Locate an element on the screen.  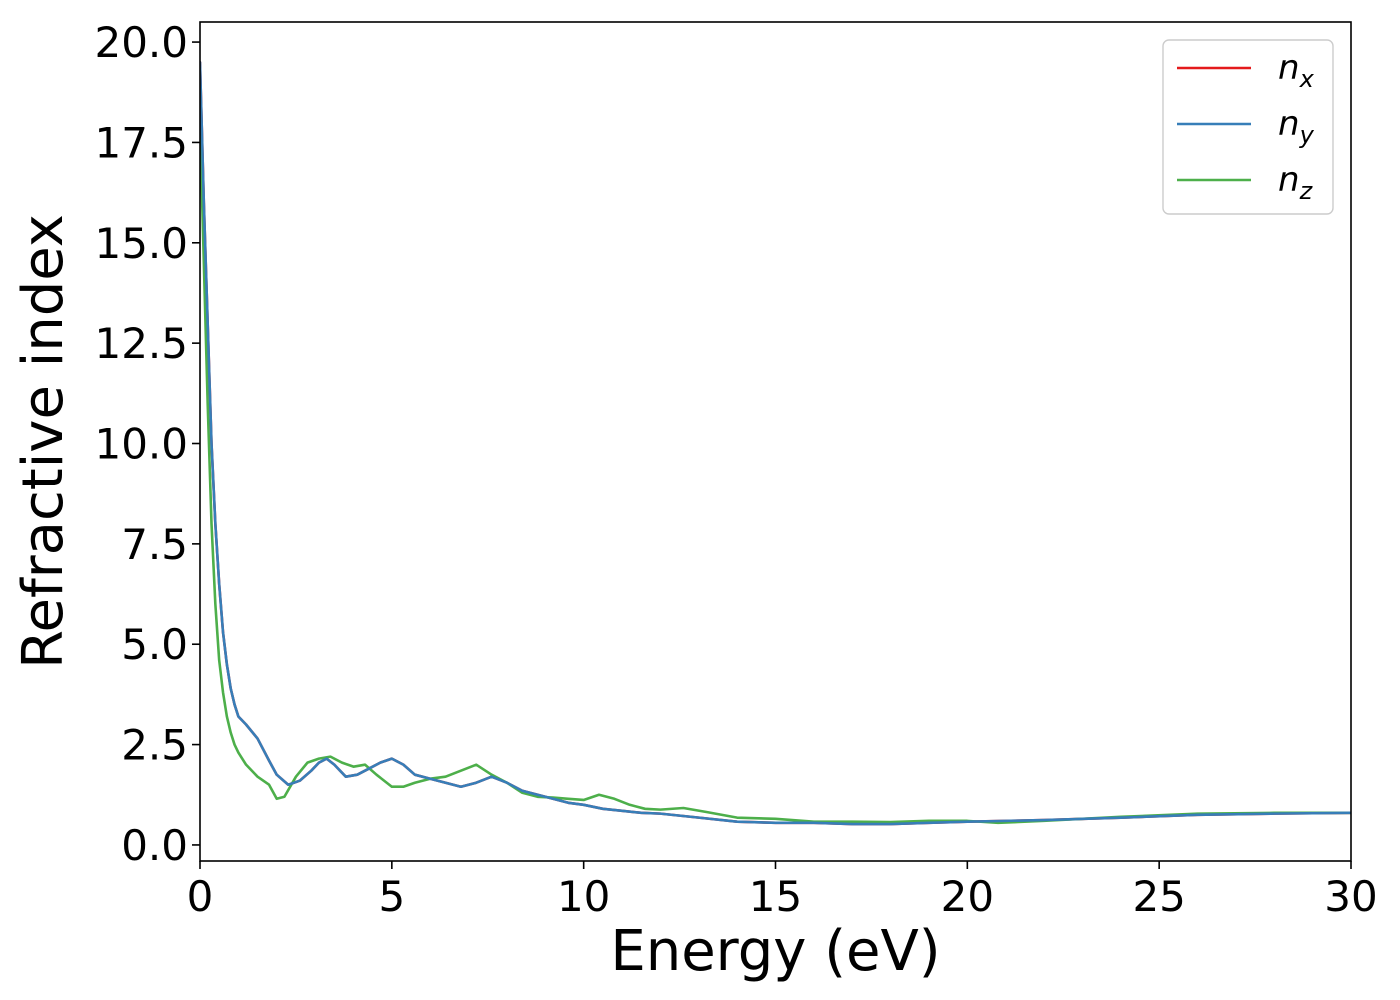
y-axis-ticks: 0.0 2.5 5.0 7.5 10.0 12.5 15.0 17.5 20.0 is located at coordinates (147, 444).